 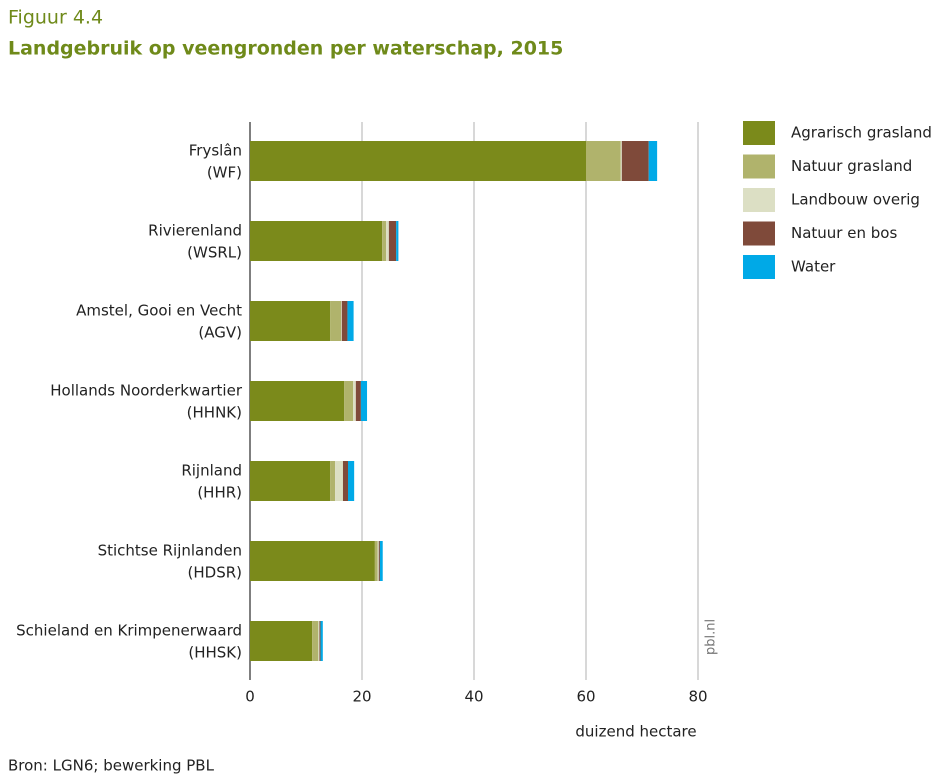 I want to click on x-tick-label: 0, so click(x=250, y=697).